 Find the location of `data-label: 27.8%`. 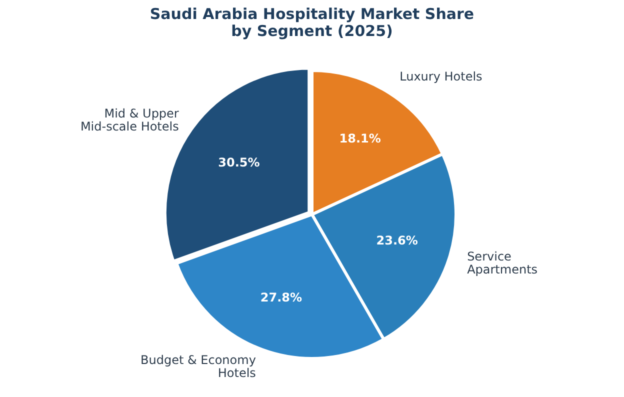

data-label: 27.8% is located at coordinates (281, 297).